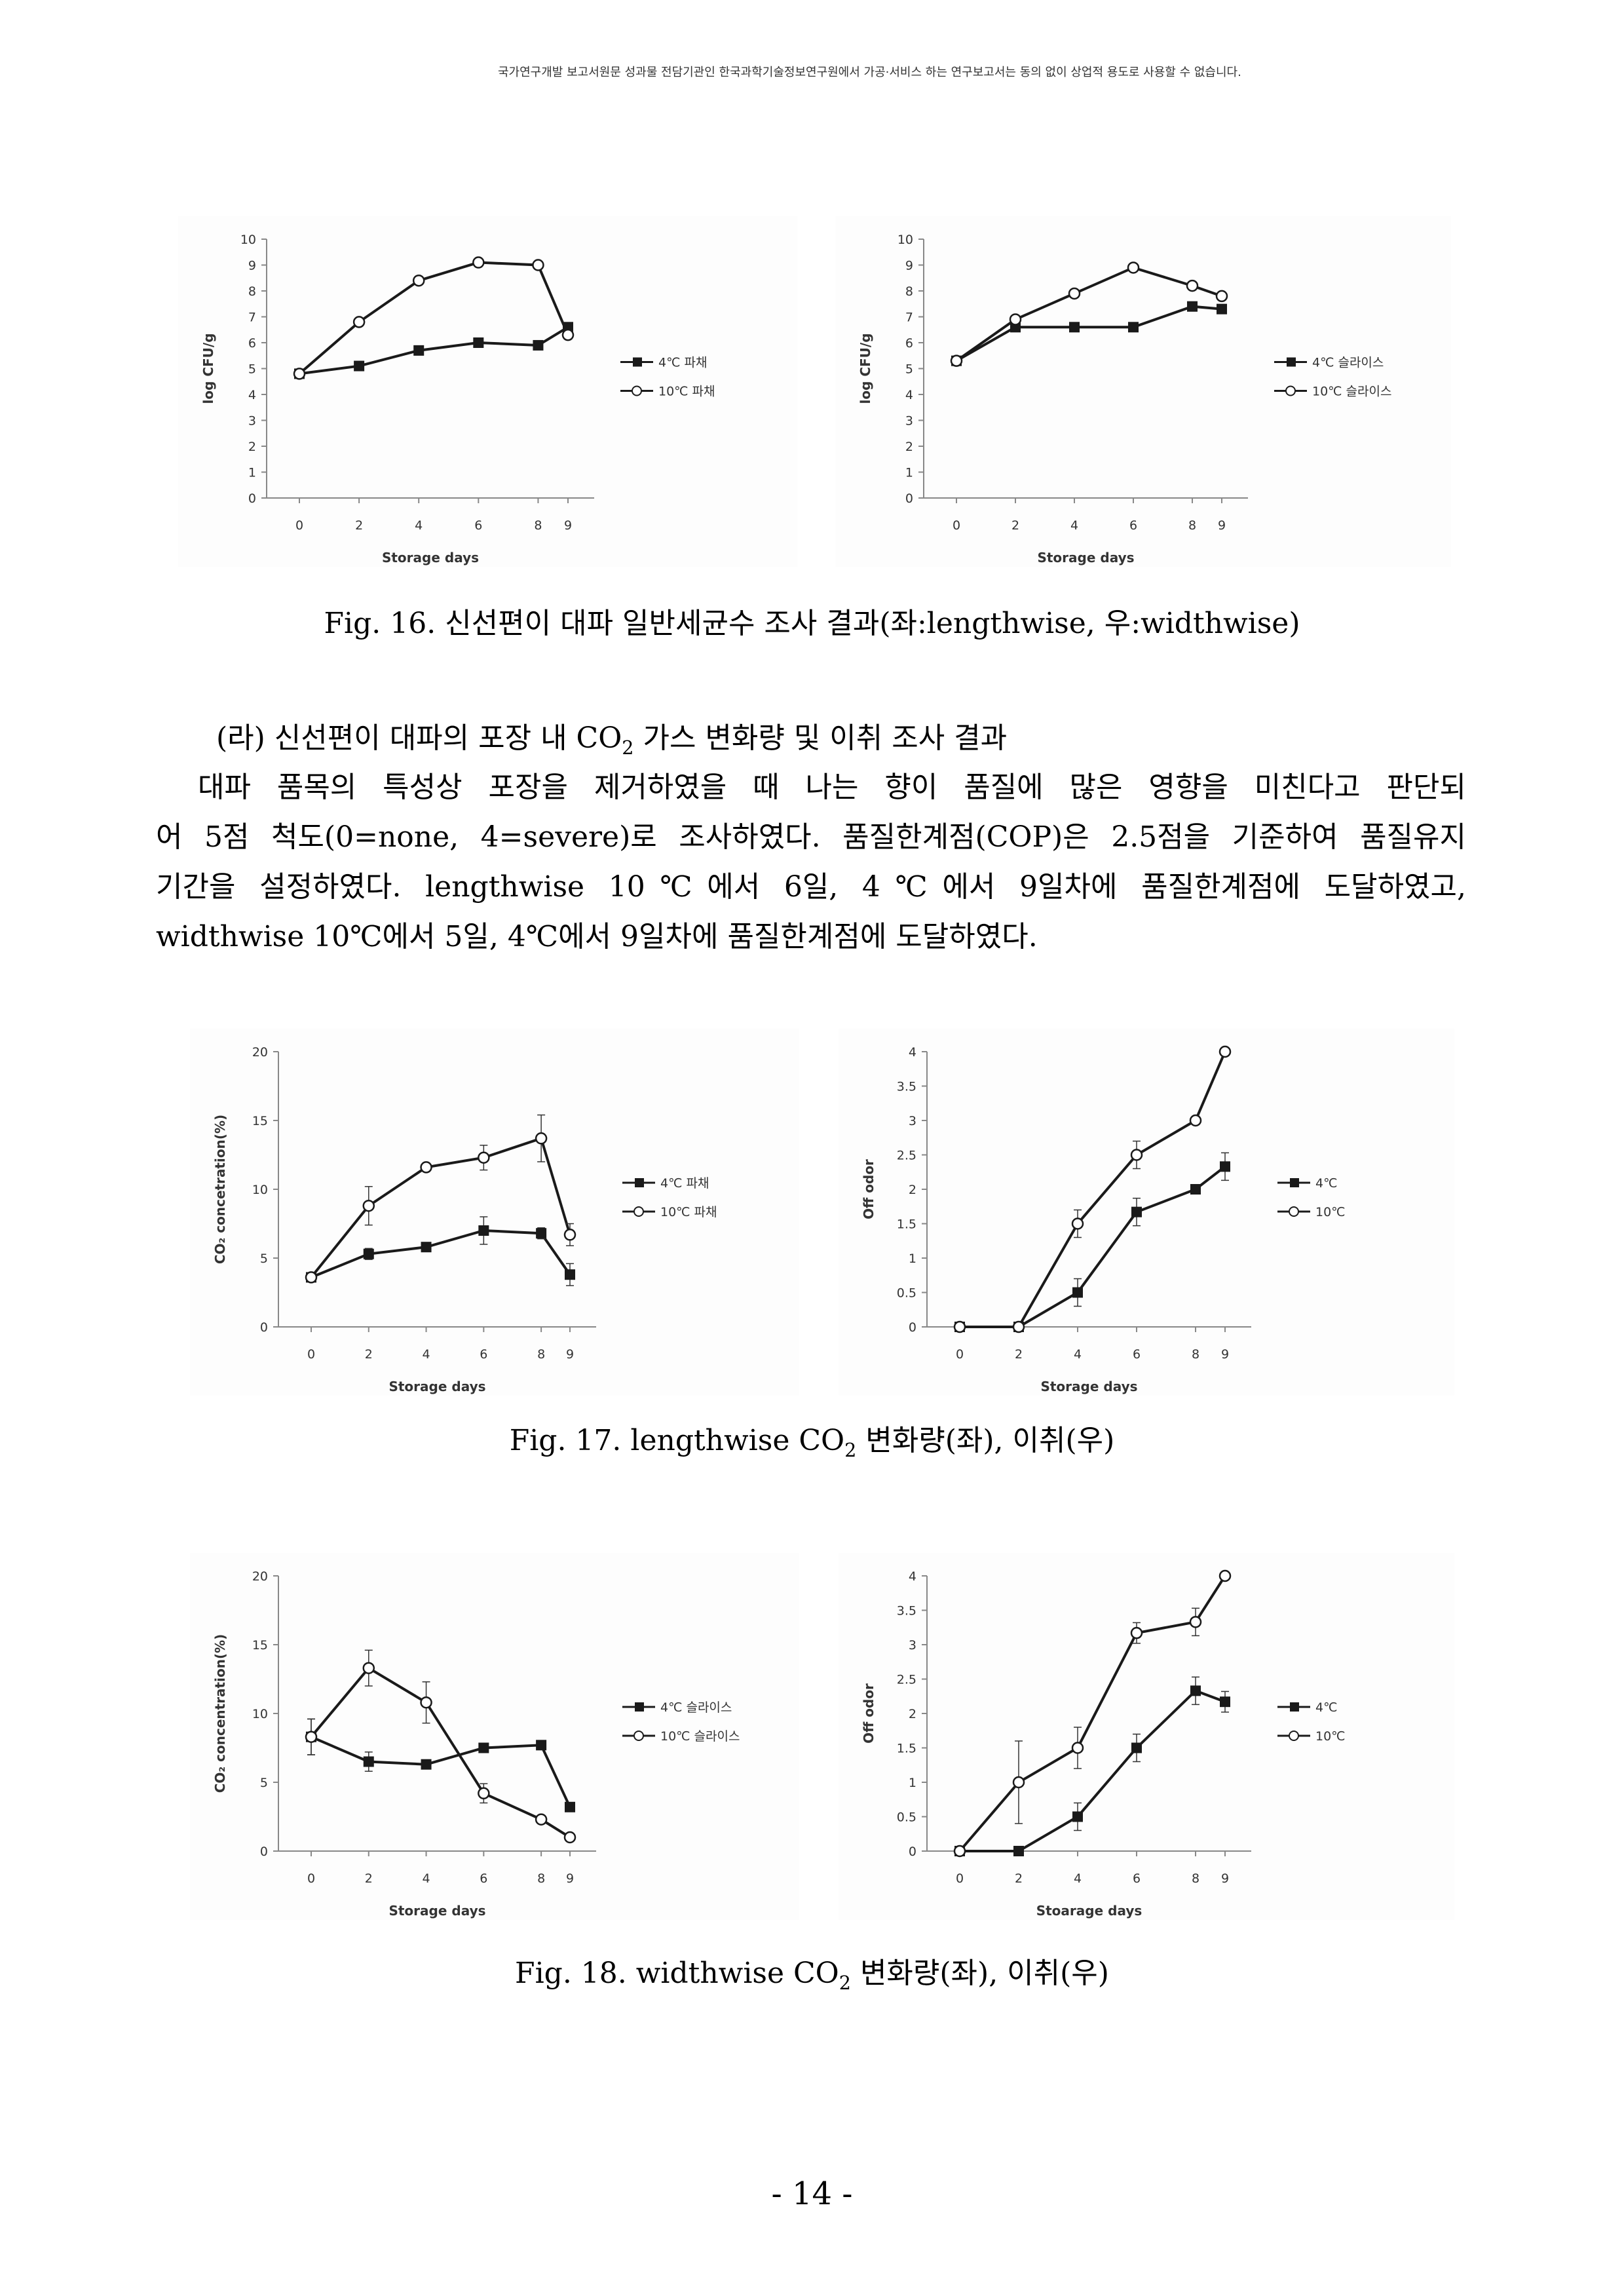 This screenshot has width=1624, height=2296. I want to click on x-tick-label: 2, so click(359, 525).